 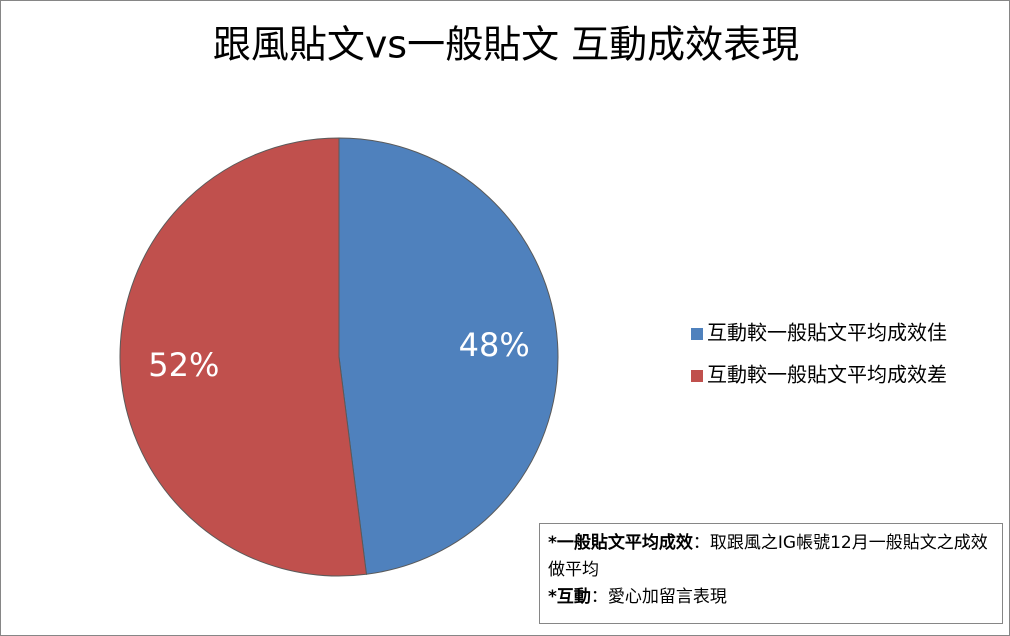 What do you see at coordinates (569, 597) in the screenshot?
I see `annotation-label: *互動` at bounding box center [569, 597].